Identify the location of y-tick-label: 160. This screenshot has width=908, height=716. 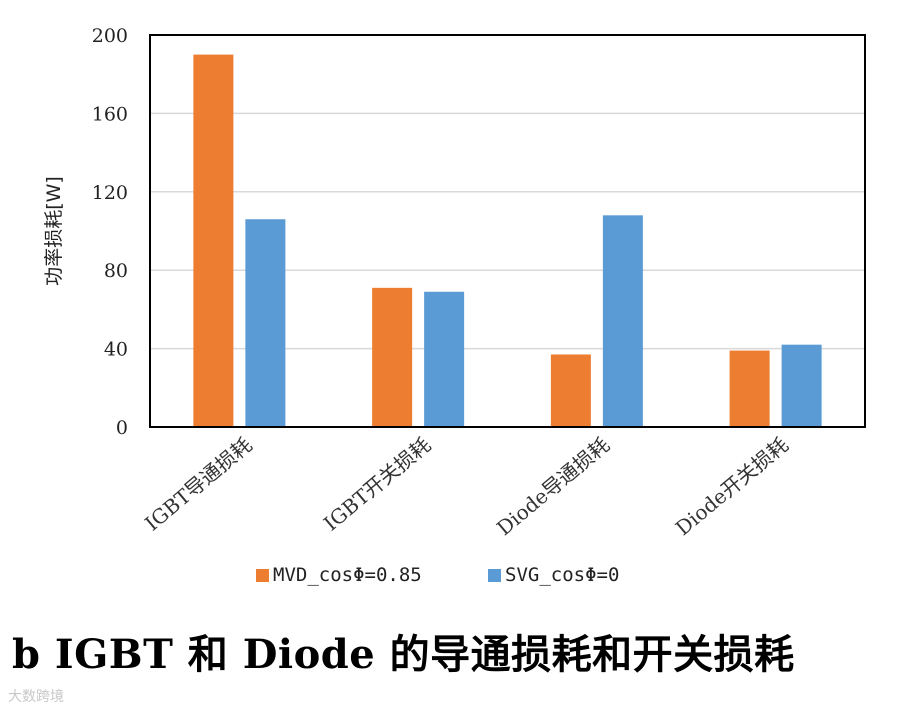
(110, 114).